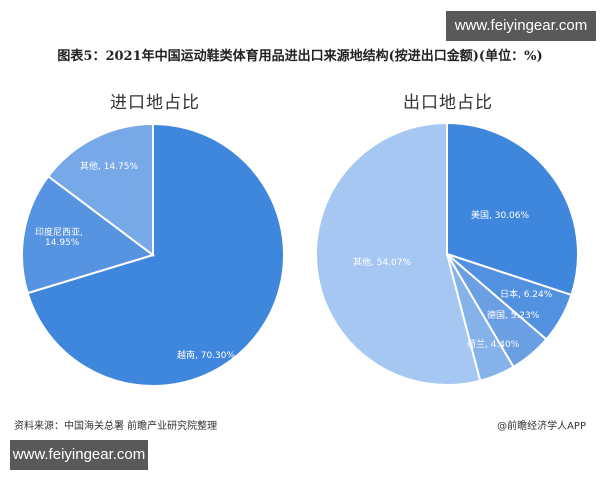 This screenshot has height=480, width=600. Describe the element at coordinates (382, 263) in the screenshot. I see `label-export-other: 其他, 54.07%` at that location.